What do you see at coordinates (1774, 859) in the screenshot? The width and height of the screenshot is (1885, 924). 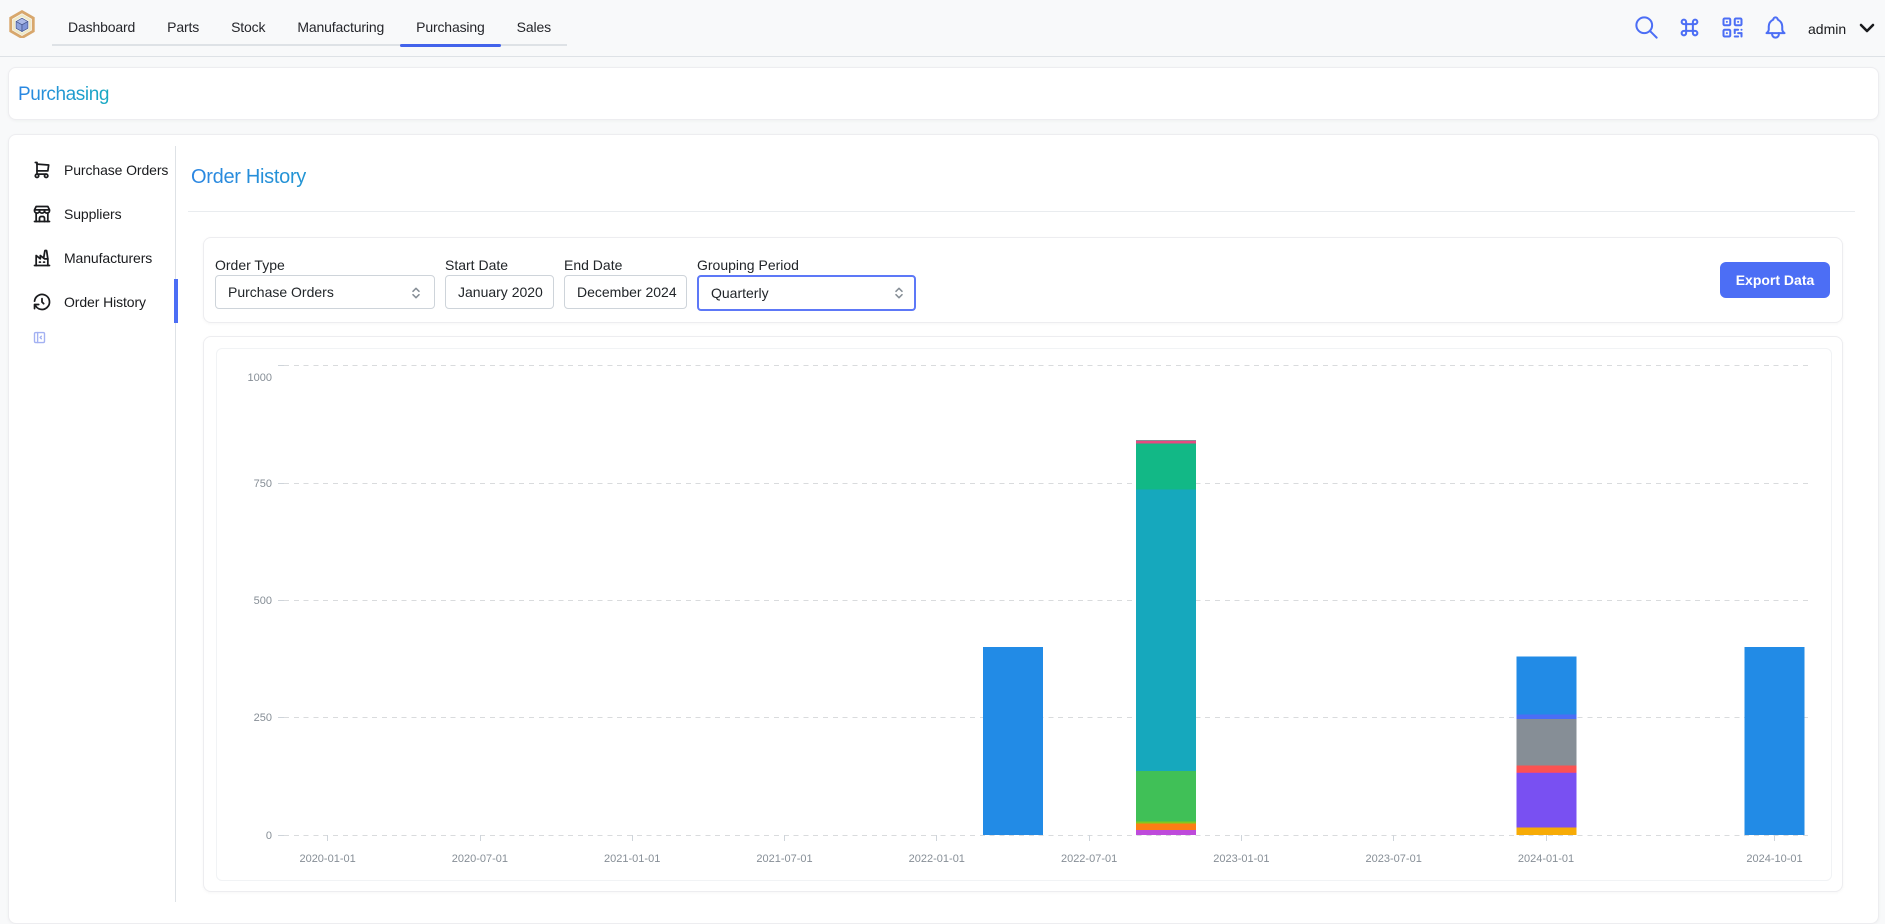 I see `svg-text: 2024-10-01` at bounding box center [1774, 859].